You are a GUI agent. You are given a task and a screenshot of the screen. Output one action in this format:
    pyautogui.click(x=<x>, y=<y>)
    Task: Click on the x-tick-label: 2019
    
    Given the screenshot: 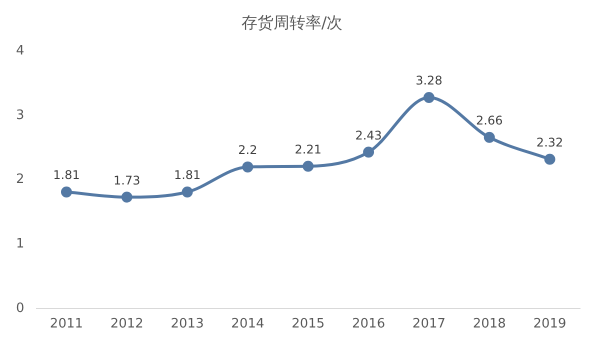 What is the action you would take?
    pyautogui.click(x=549, y=324)
    